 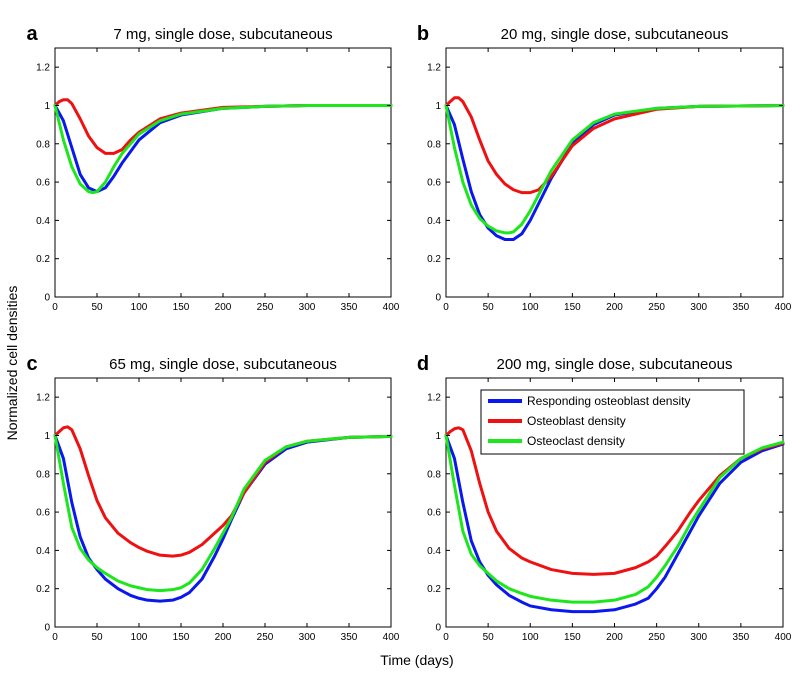 I want to click on panel-title: 65 mg, single dose, subcutaneous, so click(x=223, y=364).